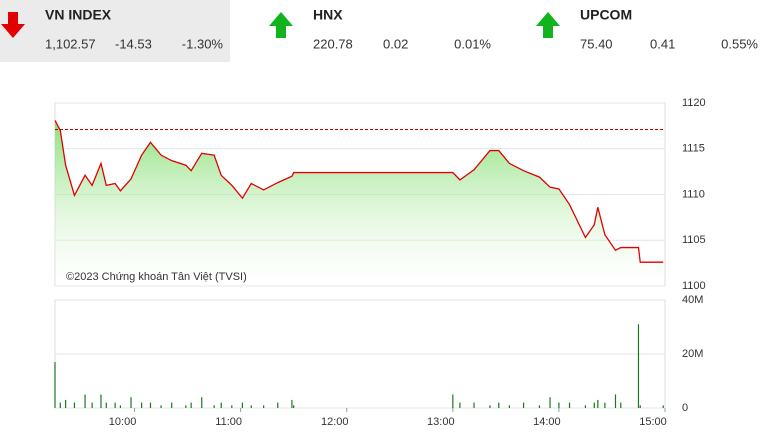 The height and width of the screenshot is (447, 760). I want to click on y-tick-label: 40M, so click(692, 300).